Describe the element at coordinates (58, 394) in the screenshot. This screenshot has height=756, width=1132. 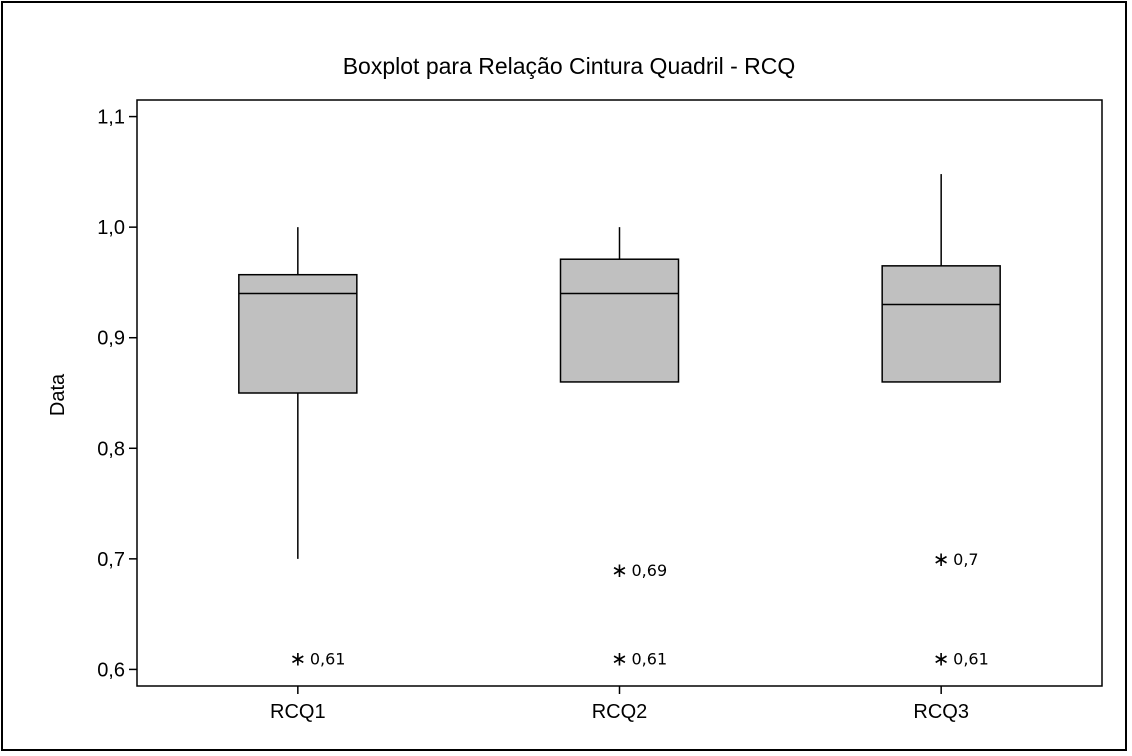
I see `y-axis-label: Data` at that location.